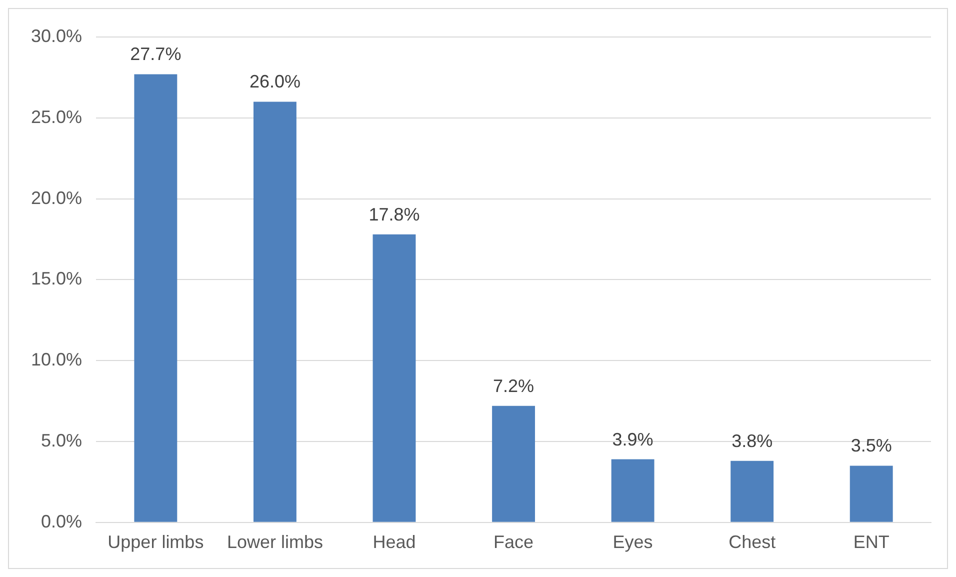  Describe the element at coordinates (632, 542) in the screenshot. I see `x-tick-label: Eyes` at that location.